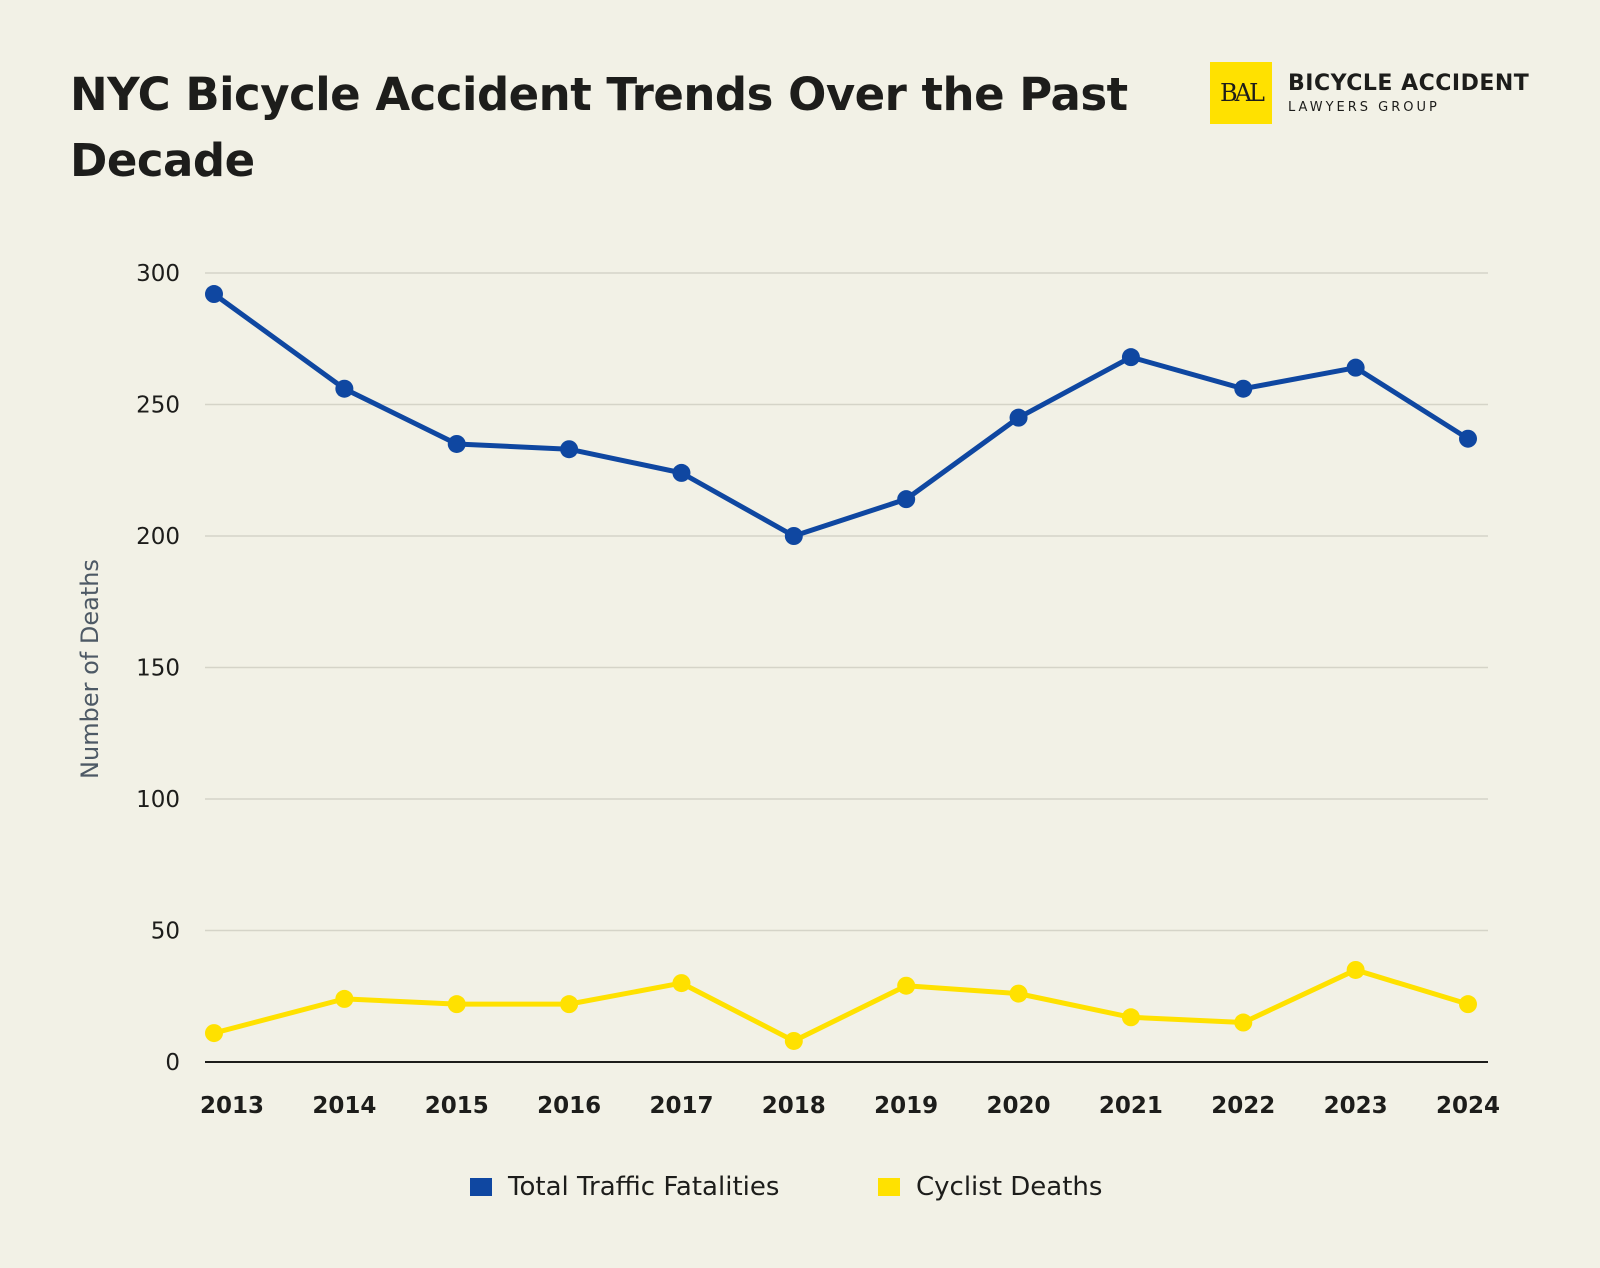 This screenshot has height=1268, width=1600. I want to click on x-tick-label: 2016, so click(569, 1106).